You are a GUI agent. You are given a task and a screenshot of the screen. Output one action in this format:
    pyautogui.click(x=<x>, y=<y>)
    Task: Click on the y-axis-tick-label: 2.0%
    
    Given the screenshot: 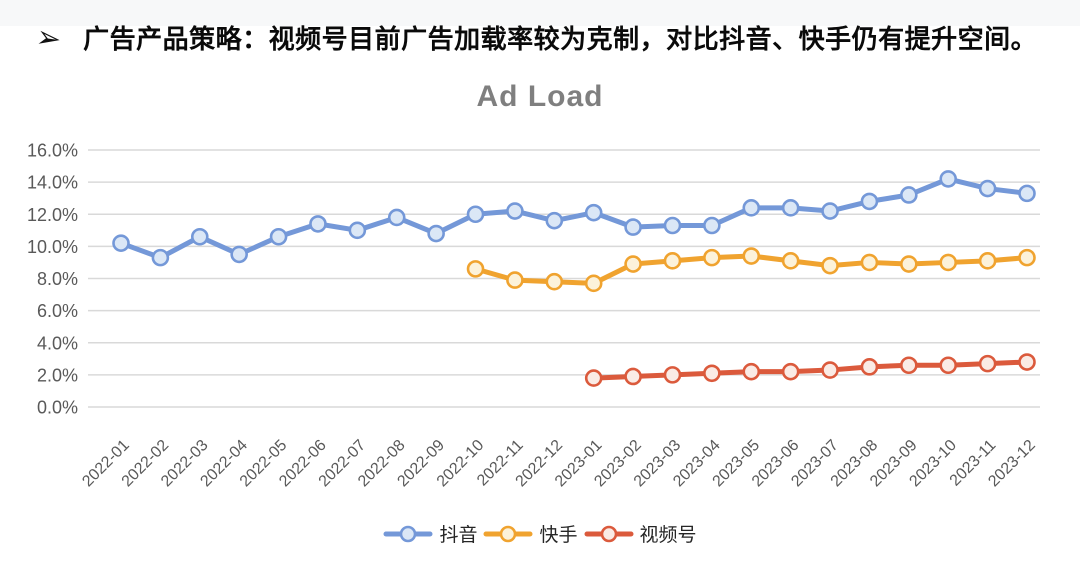 What is the action you would take?
    pyautogui.click(x=57, y=375)
    